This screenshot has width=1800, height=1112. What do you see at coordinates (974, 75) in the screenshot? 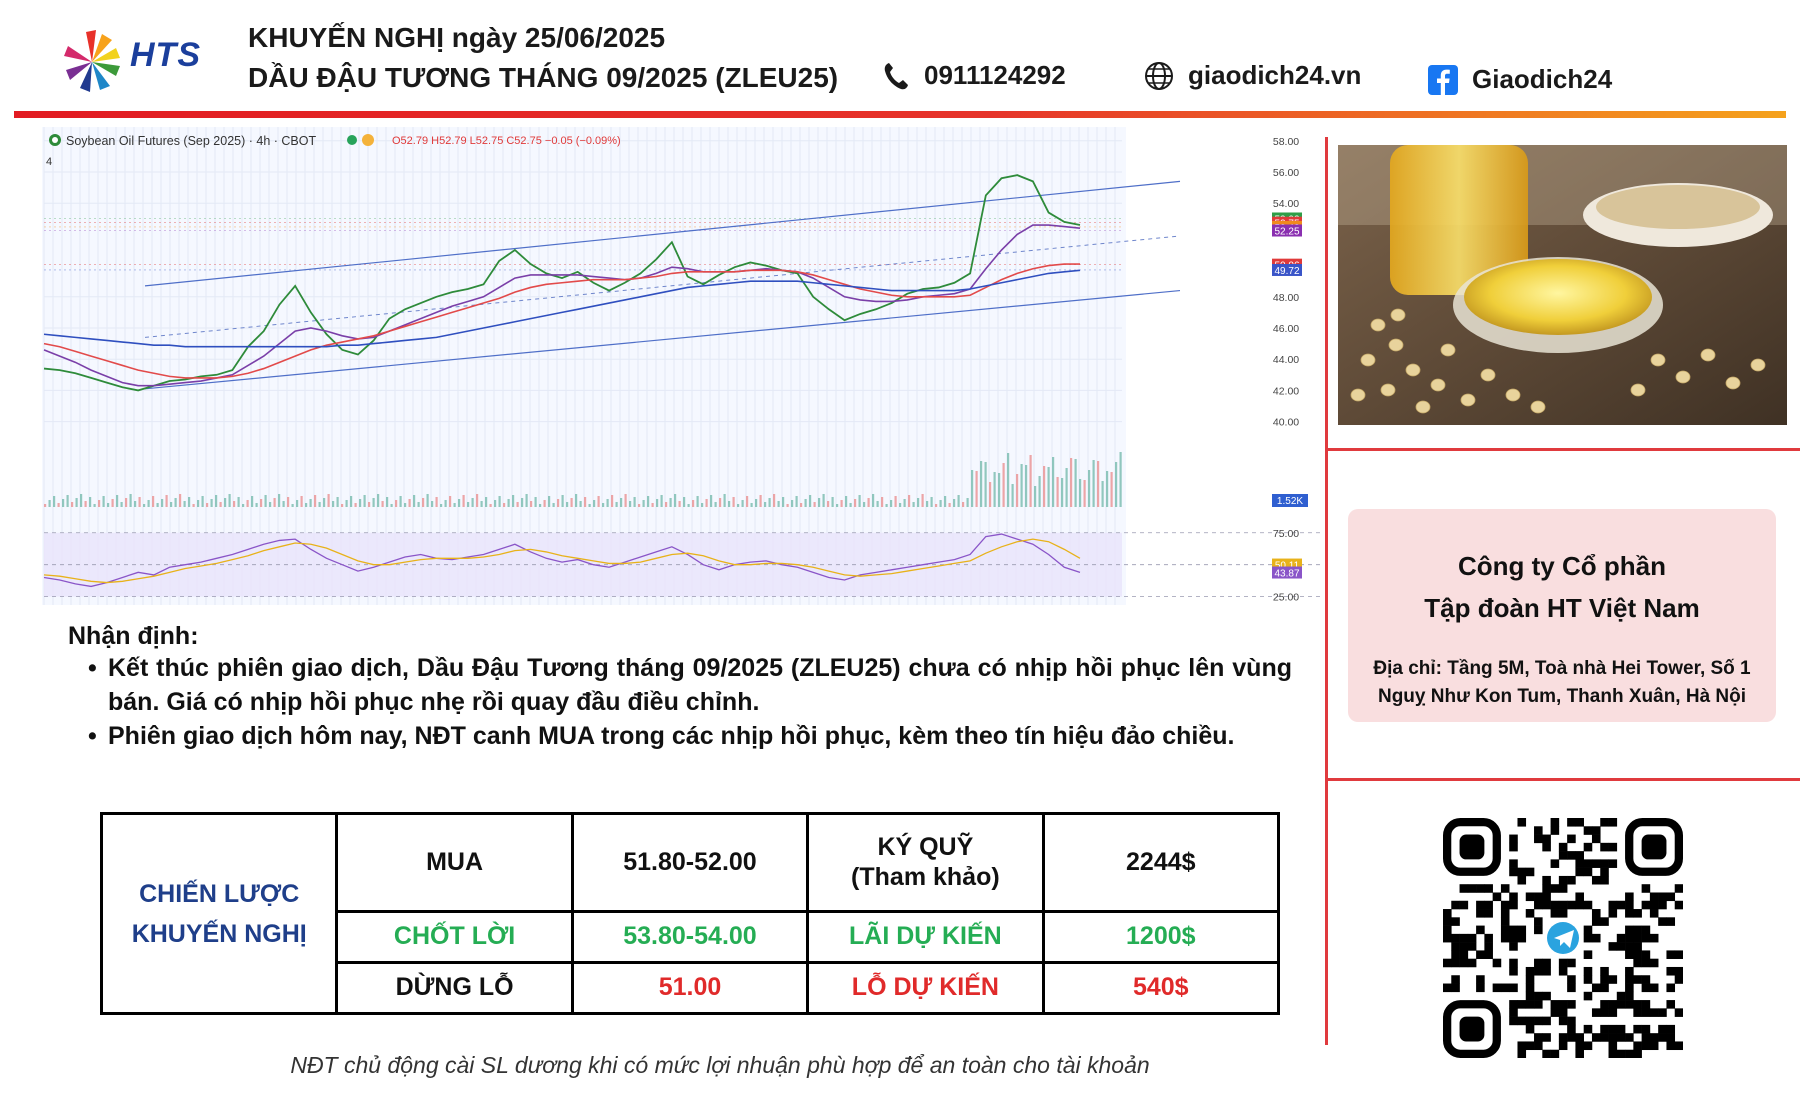
I see `phone-contact: 0911124292` at bounding box center [974, 75].